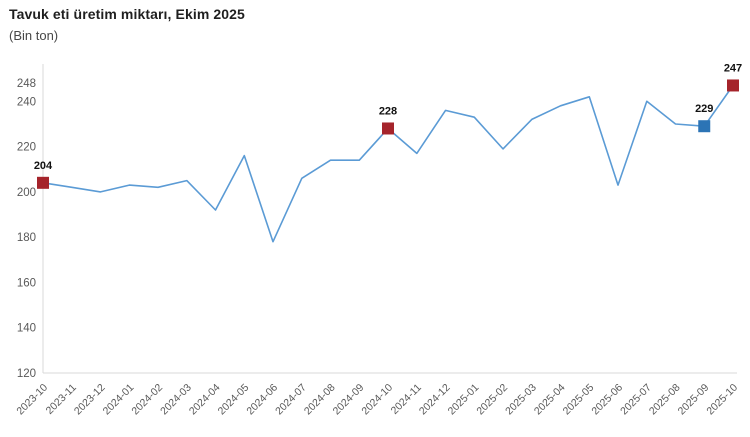 This screenshot has height=437, width=750. Describe the element at coordinates (26, 148) in the screenshot. I see `y-tick-label: 220` at that location.